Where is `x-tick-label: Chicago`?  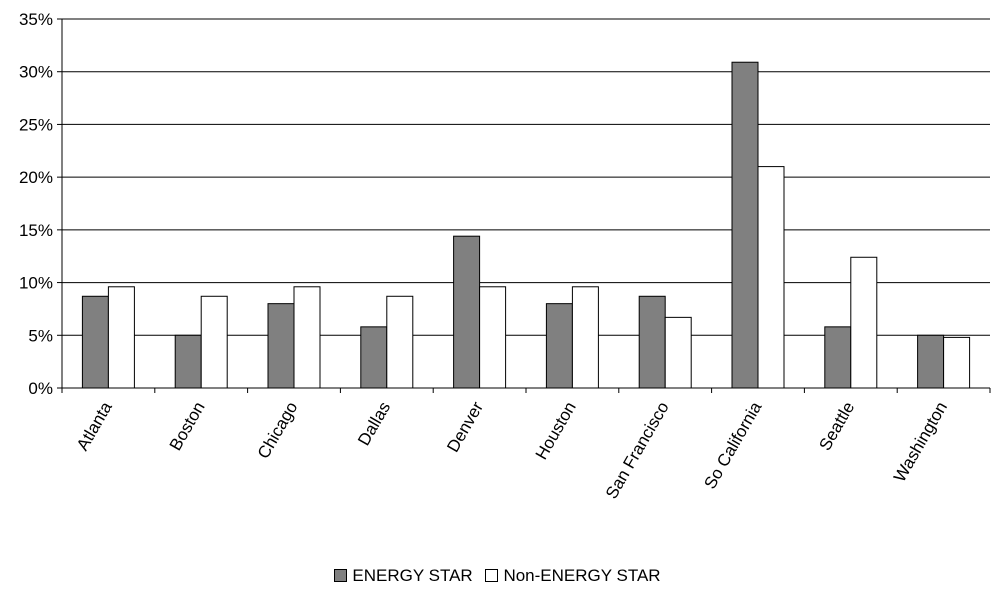 x-tick-label: Chicago is located at coordinates (278, 431).